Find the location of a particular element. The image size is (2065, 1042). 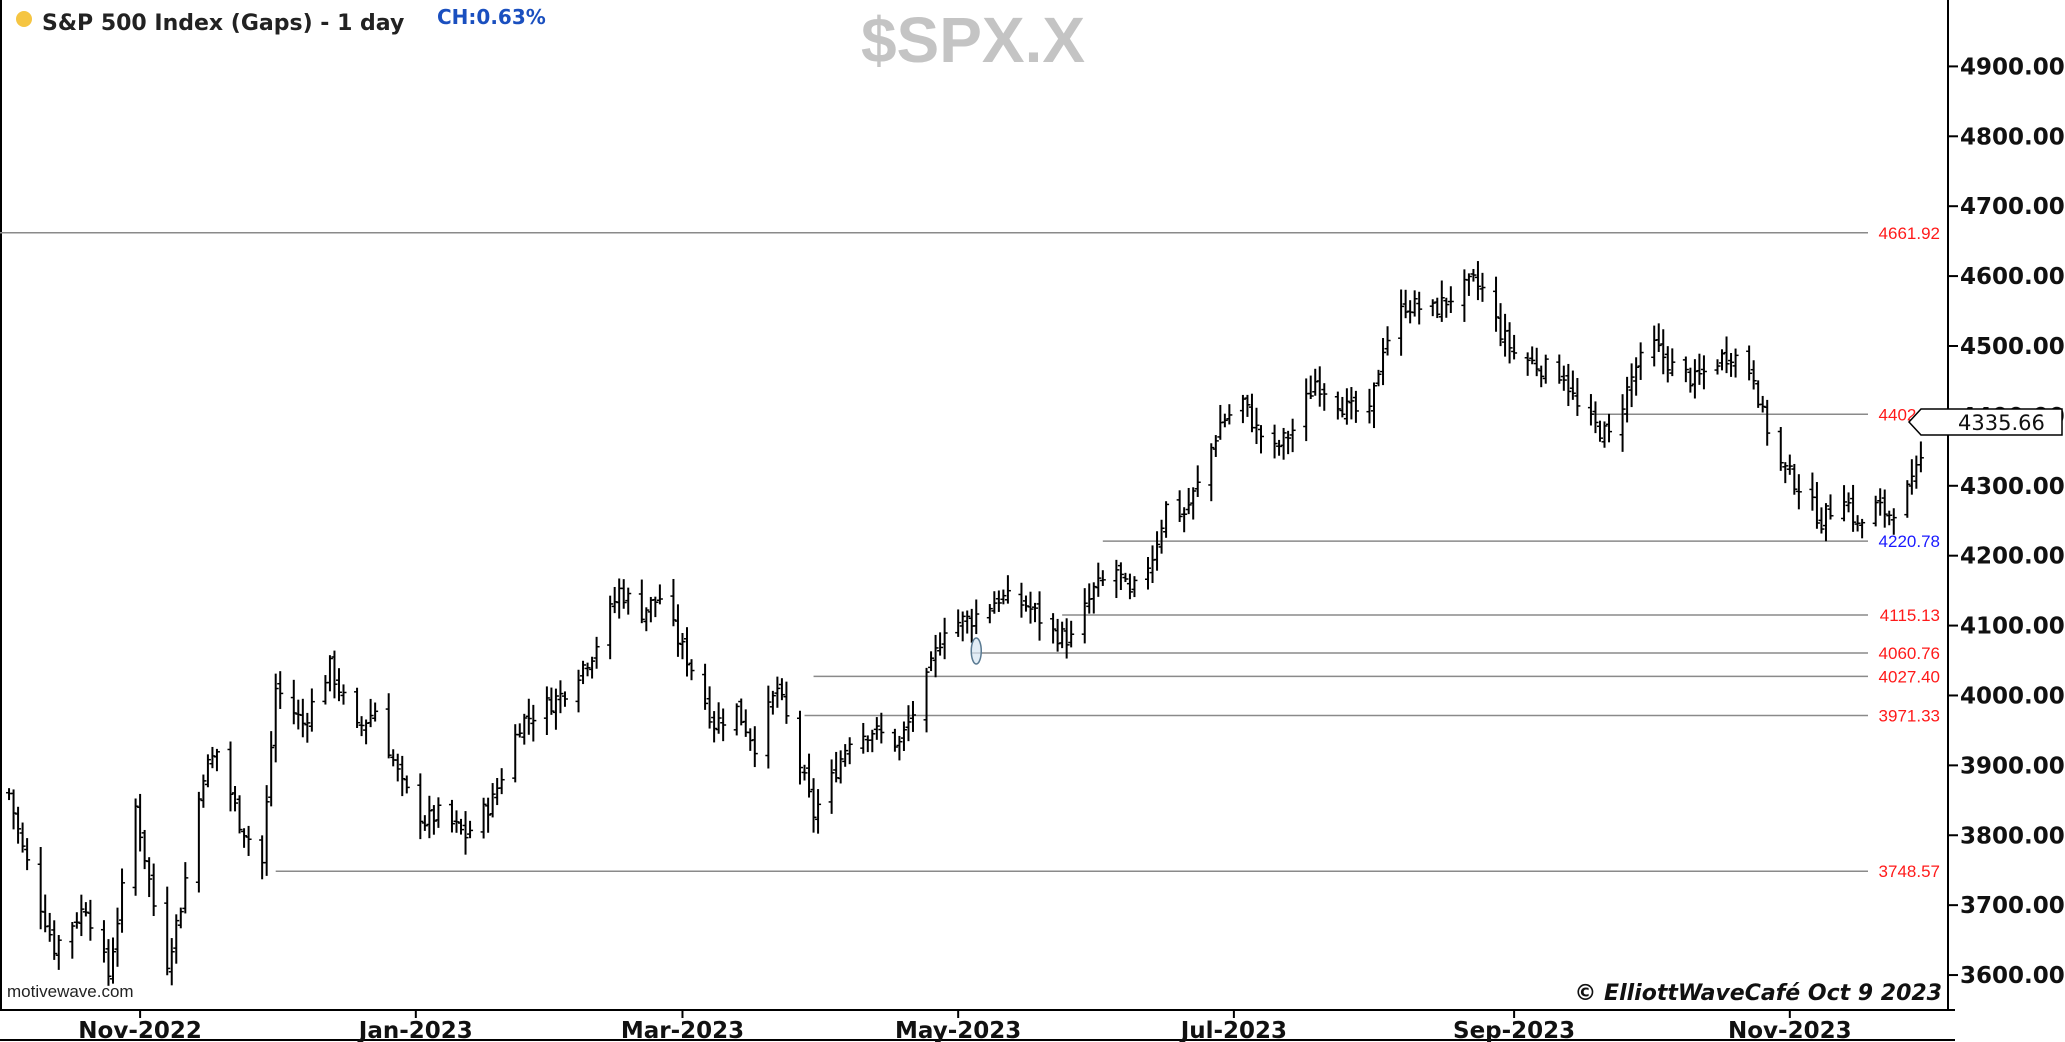

y-tick-label: 4600.00 is located at coordinates (2012, 277).